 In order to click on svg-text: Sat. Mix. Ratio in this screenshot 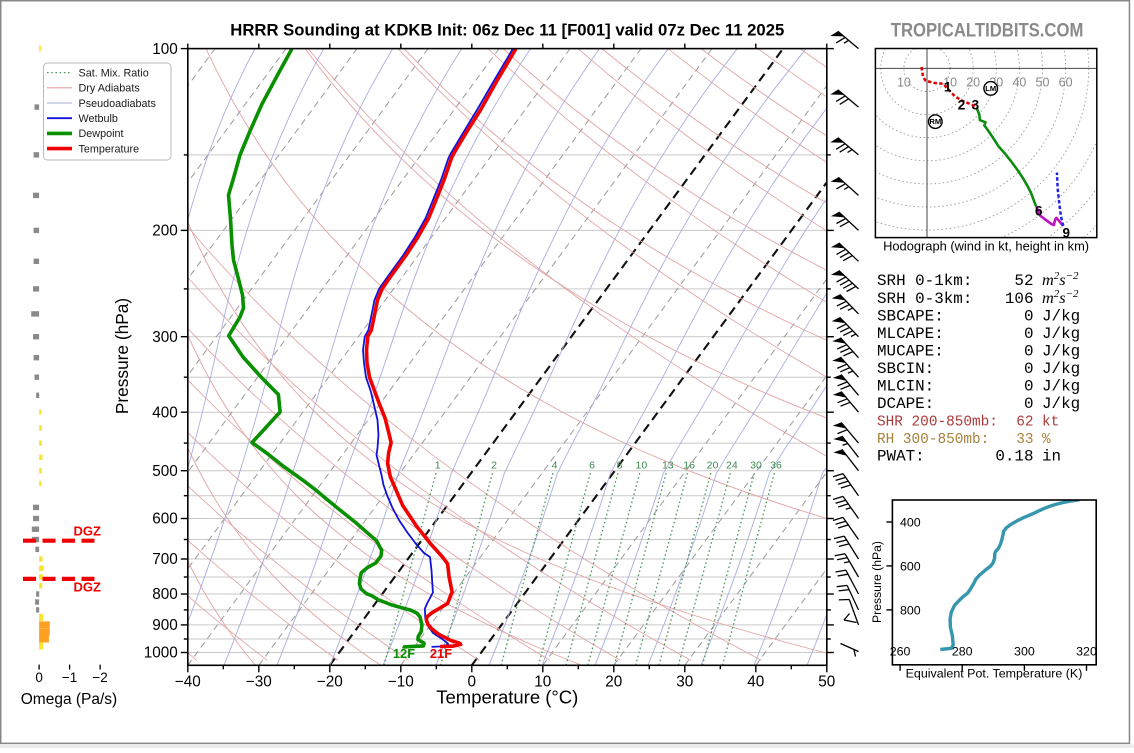, I will do `click(114, 73)`.